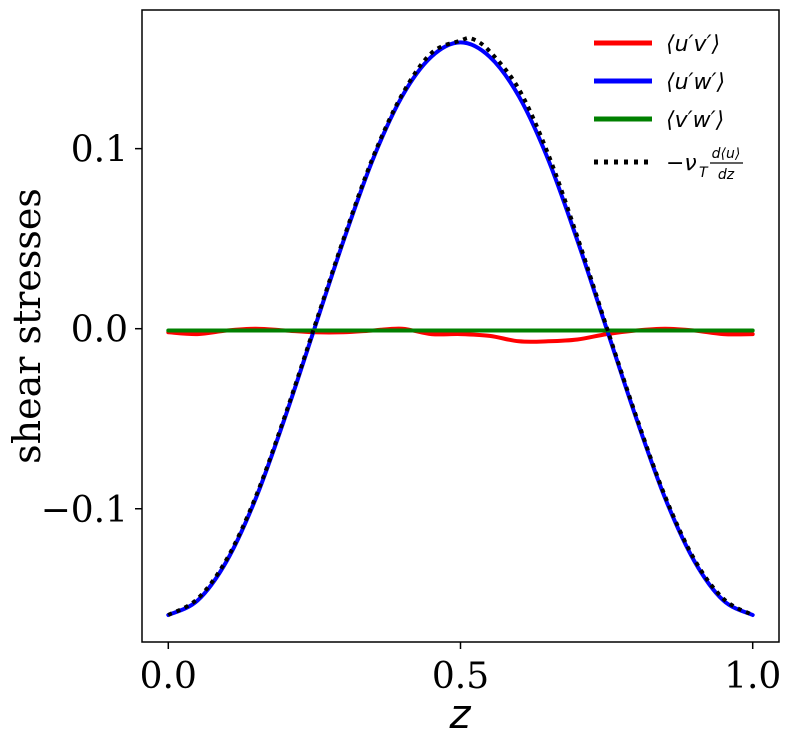 The width and height of the screenshot is (790, 747). I want to click on legend-label-eddy-frac-den: dz, so click(726, 175).